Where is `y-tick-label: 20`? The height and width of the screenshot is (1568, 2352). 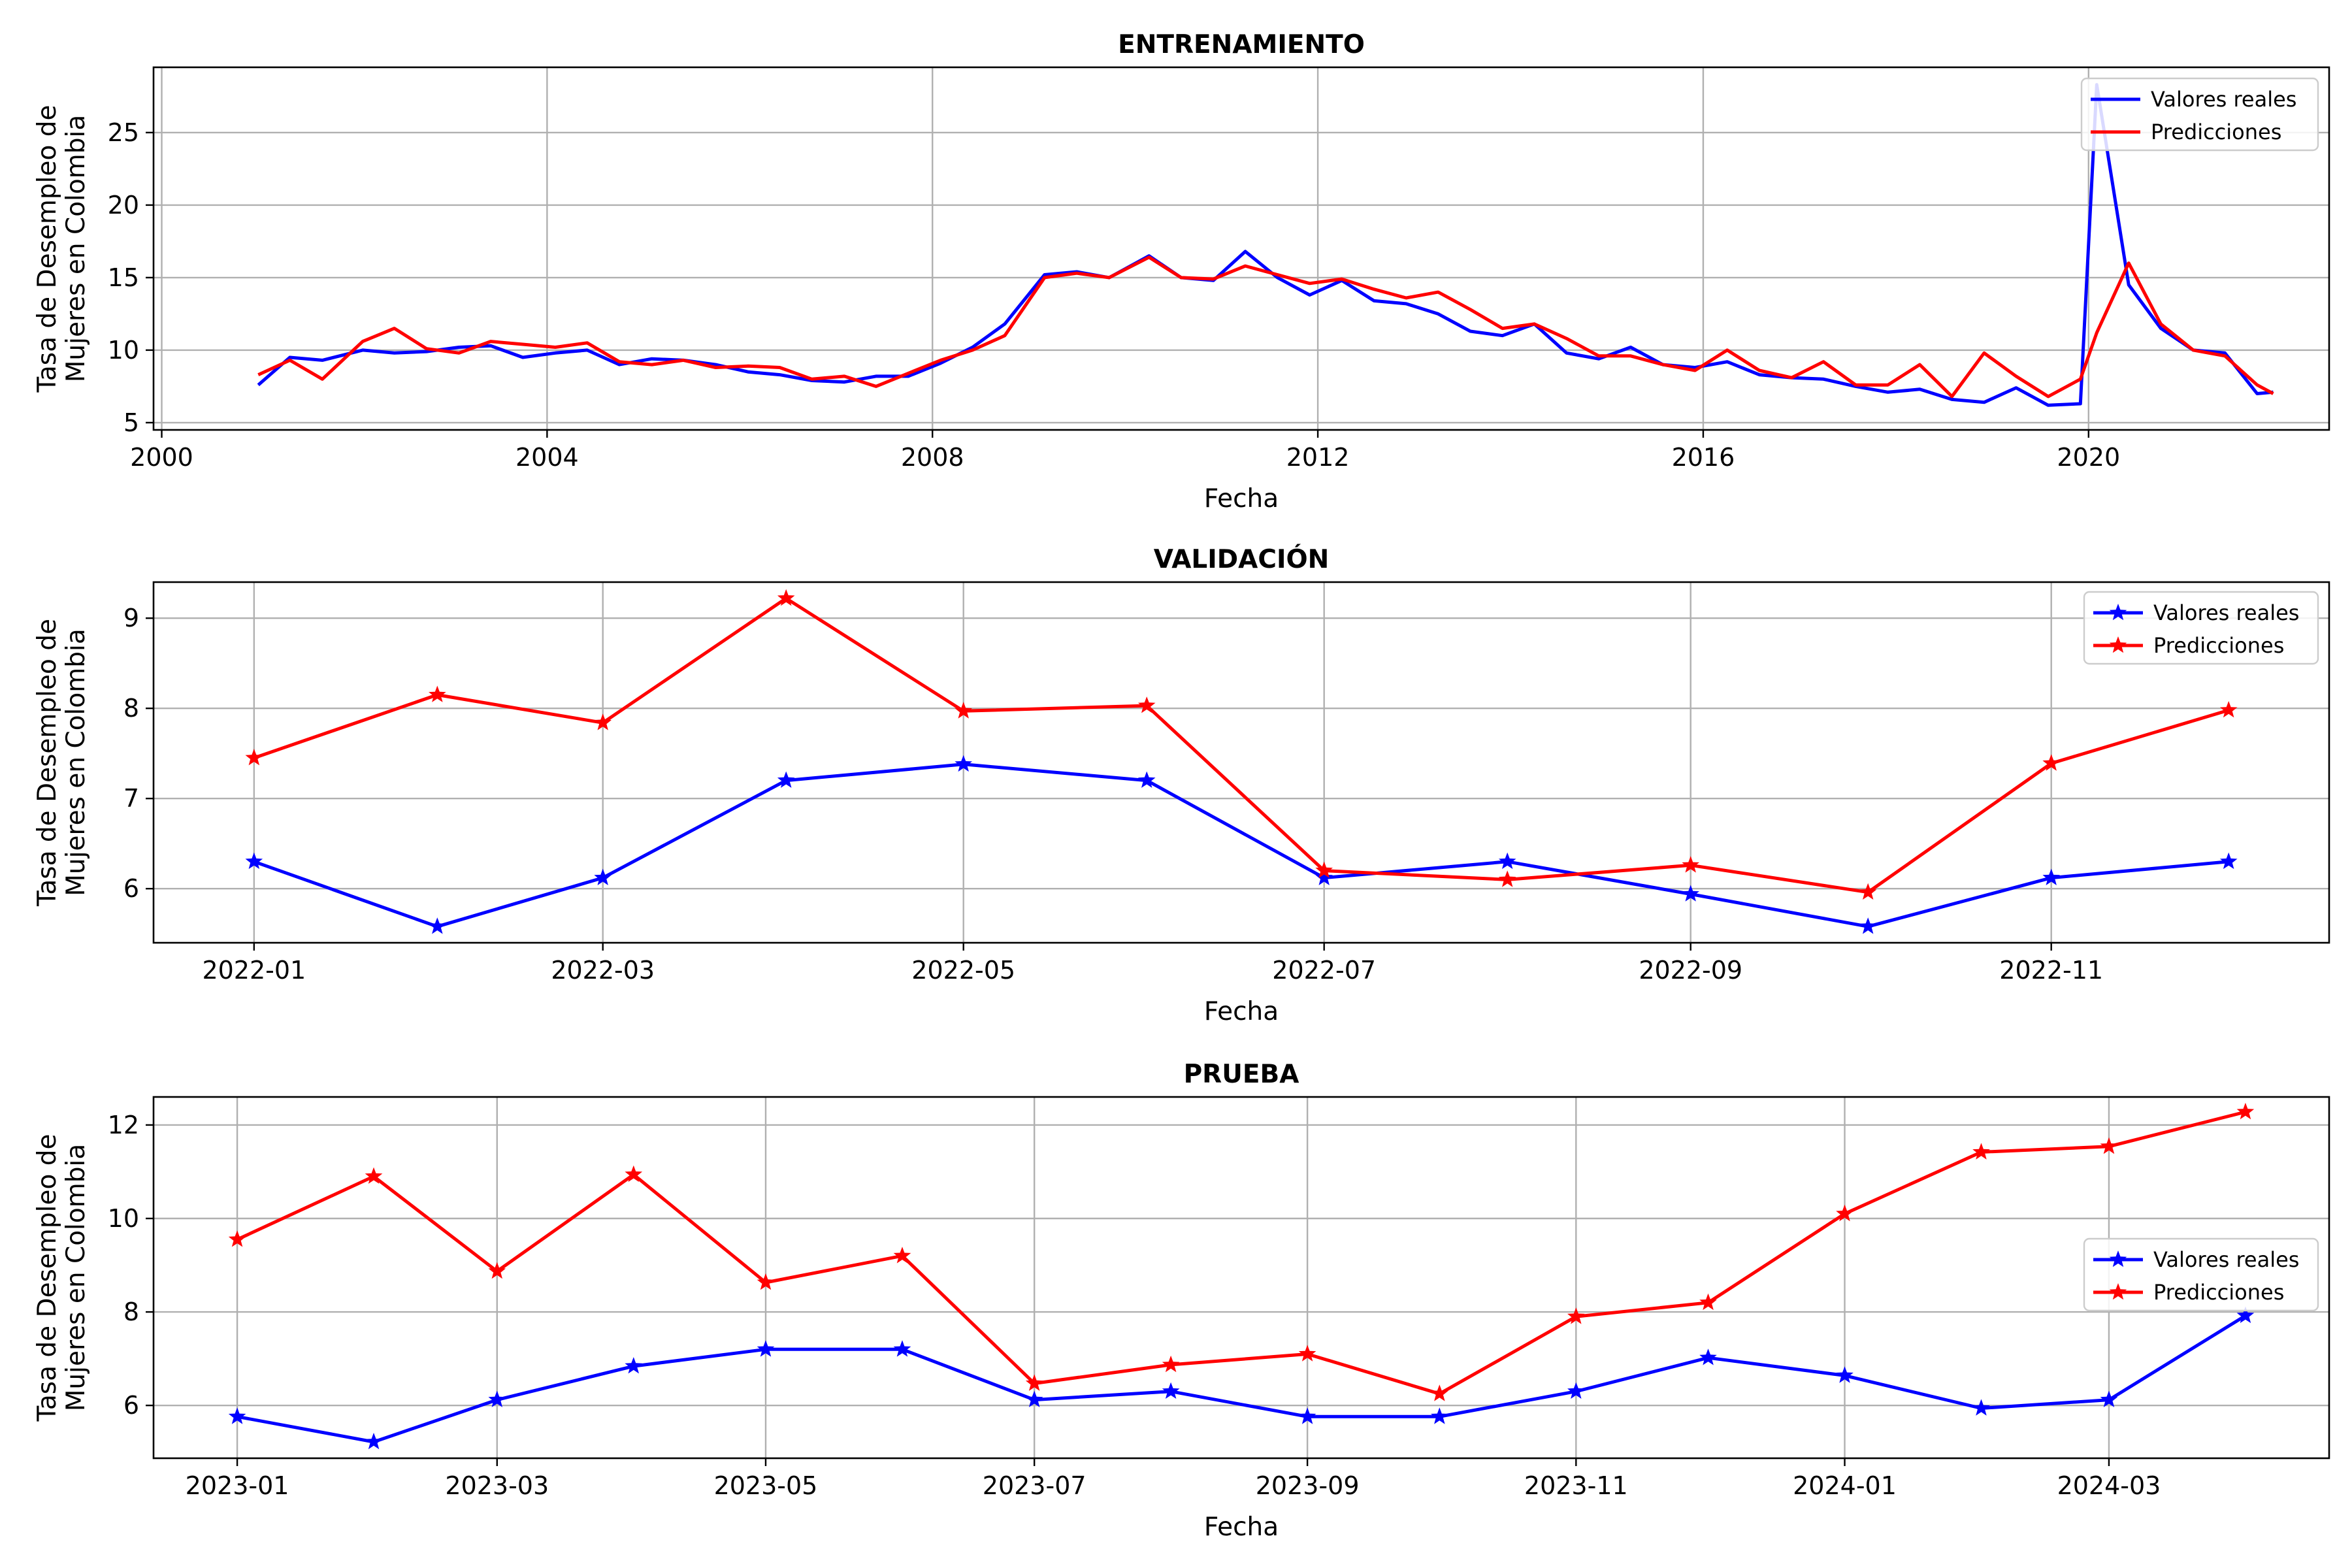 y-tick-label: 20 is located at coordinates (123, 205).